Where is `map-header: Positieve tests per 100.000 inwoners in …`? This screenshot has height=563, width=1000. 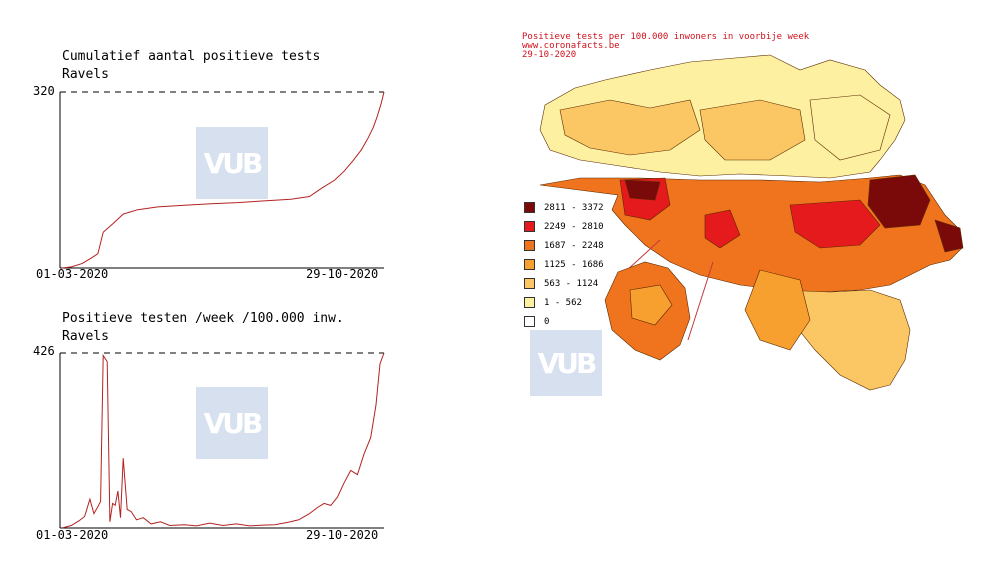
map-header: Positieve tests per 100.000 inwoners in … is located at coordinates (665, 46).